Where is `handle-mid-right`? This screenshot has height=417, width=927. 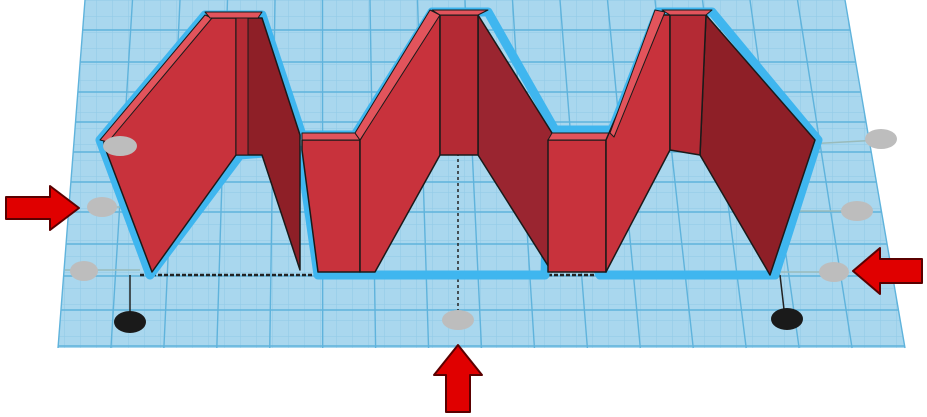
handle-mid-right is located at coordinates (857, 211).